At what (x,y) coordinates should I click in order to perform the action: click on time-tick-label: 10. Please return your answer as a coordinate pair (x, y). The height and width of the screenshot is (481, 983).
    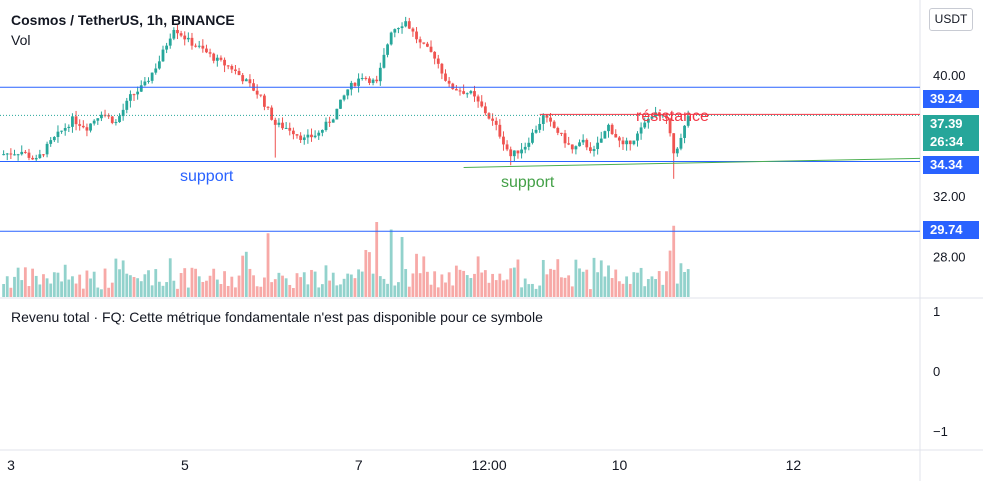
    Looking at the image, I should click on (620, 465).